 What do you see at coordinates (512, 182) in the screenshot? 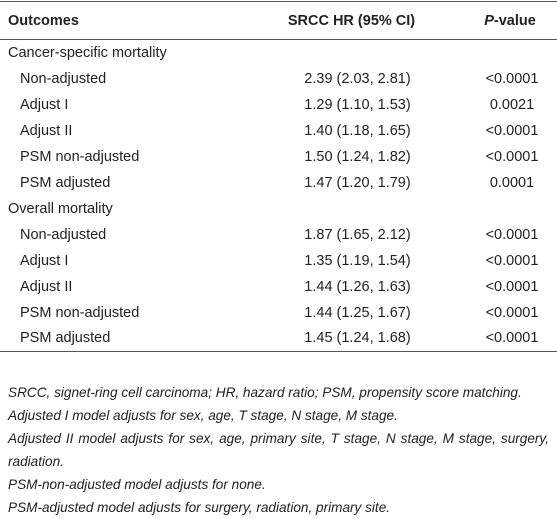
I see `cell: 0.0001` at bounding box center [512, 182].